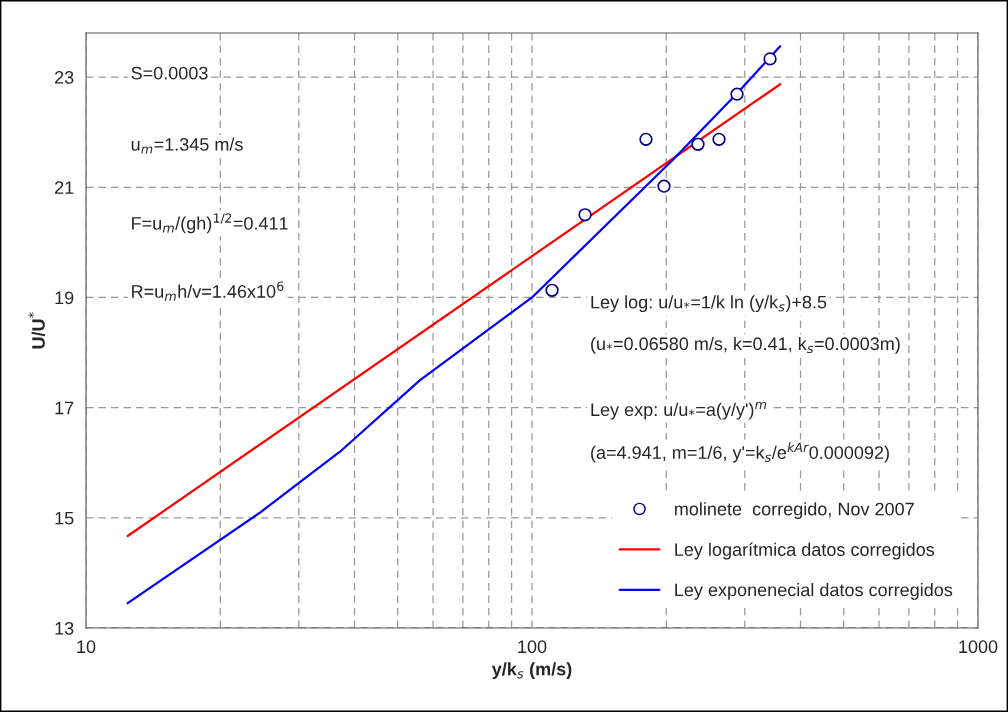  What do you see at coordinates (745, 345) in the screenshot?
I see `annotation: (u$_{*}$=0.06580 m/s, k=0.41, k$_{s}$=0.0003m)` at bounding box center [745, 345].